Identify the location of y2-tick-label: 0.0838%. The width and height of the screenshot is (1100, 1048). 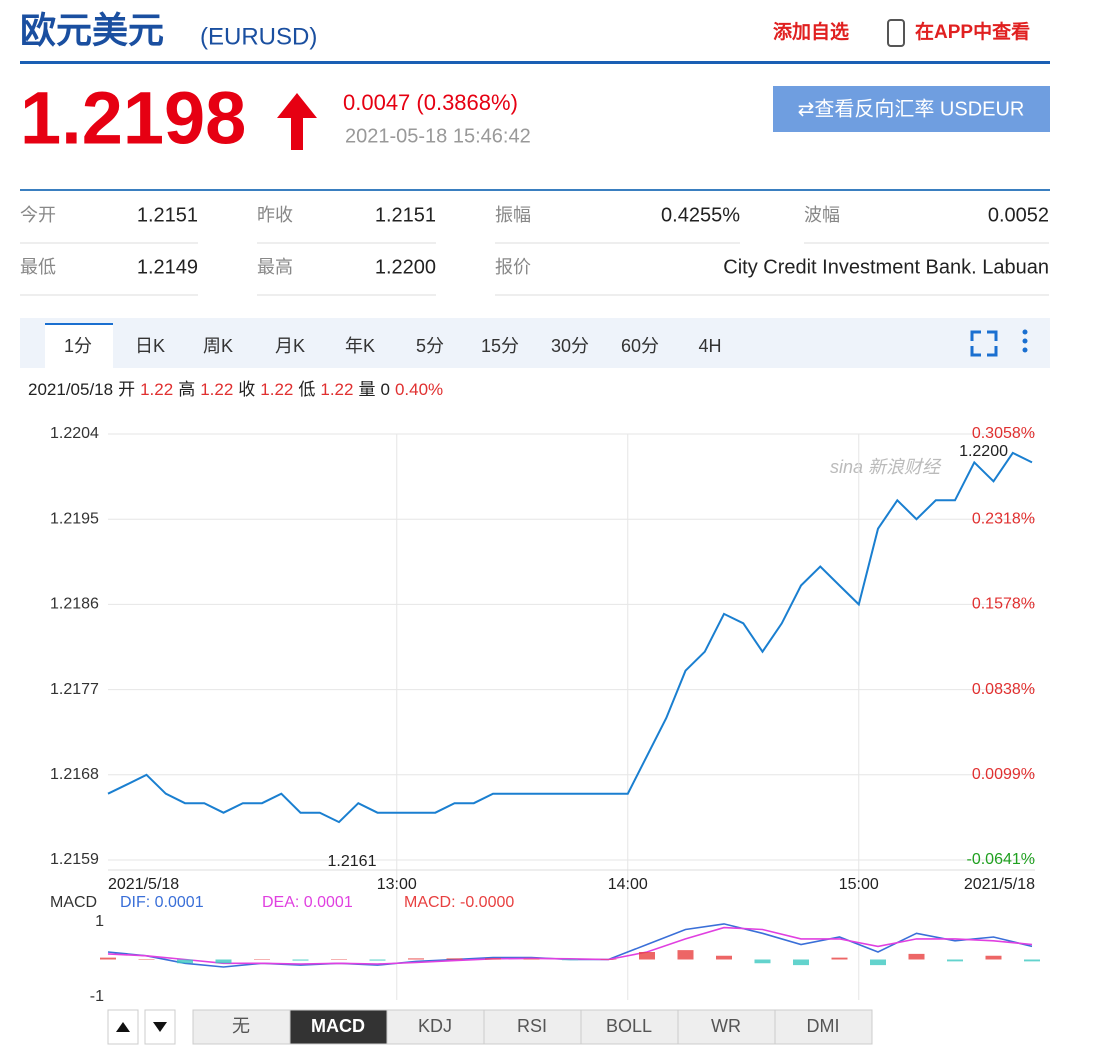
(1003, 689).